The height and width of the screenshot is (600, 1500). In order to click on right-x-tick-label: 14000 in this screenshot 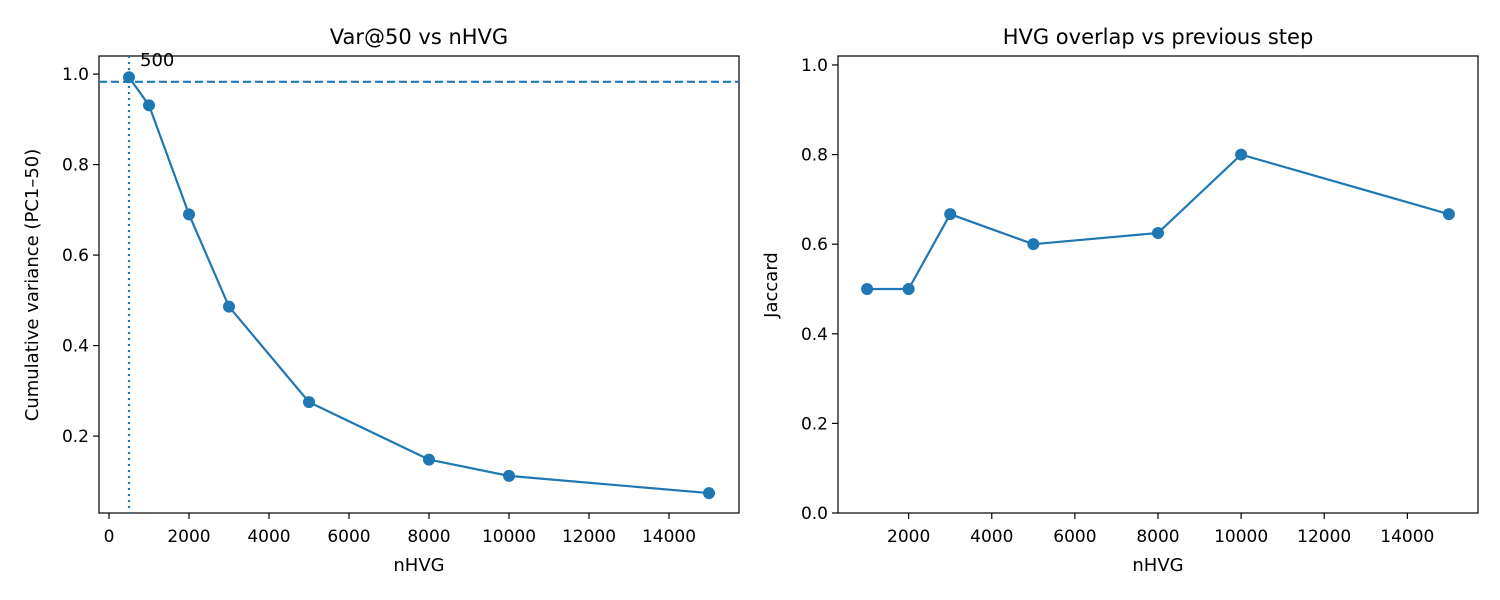, I will do `click(1407, 537)`.